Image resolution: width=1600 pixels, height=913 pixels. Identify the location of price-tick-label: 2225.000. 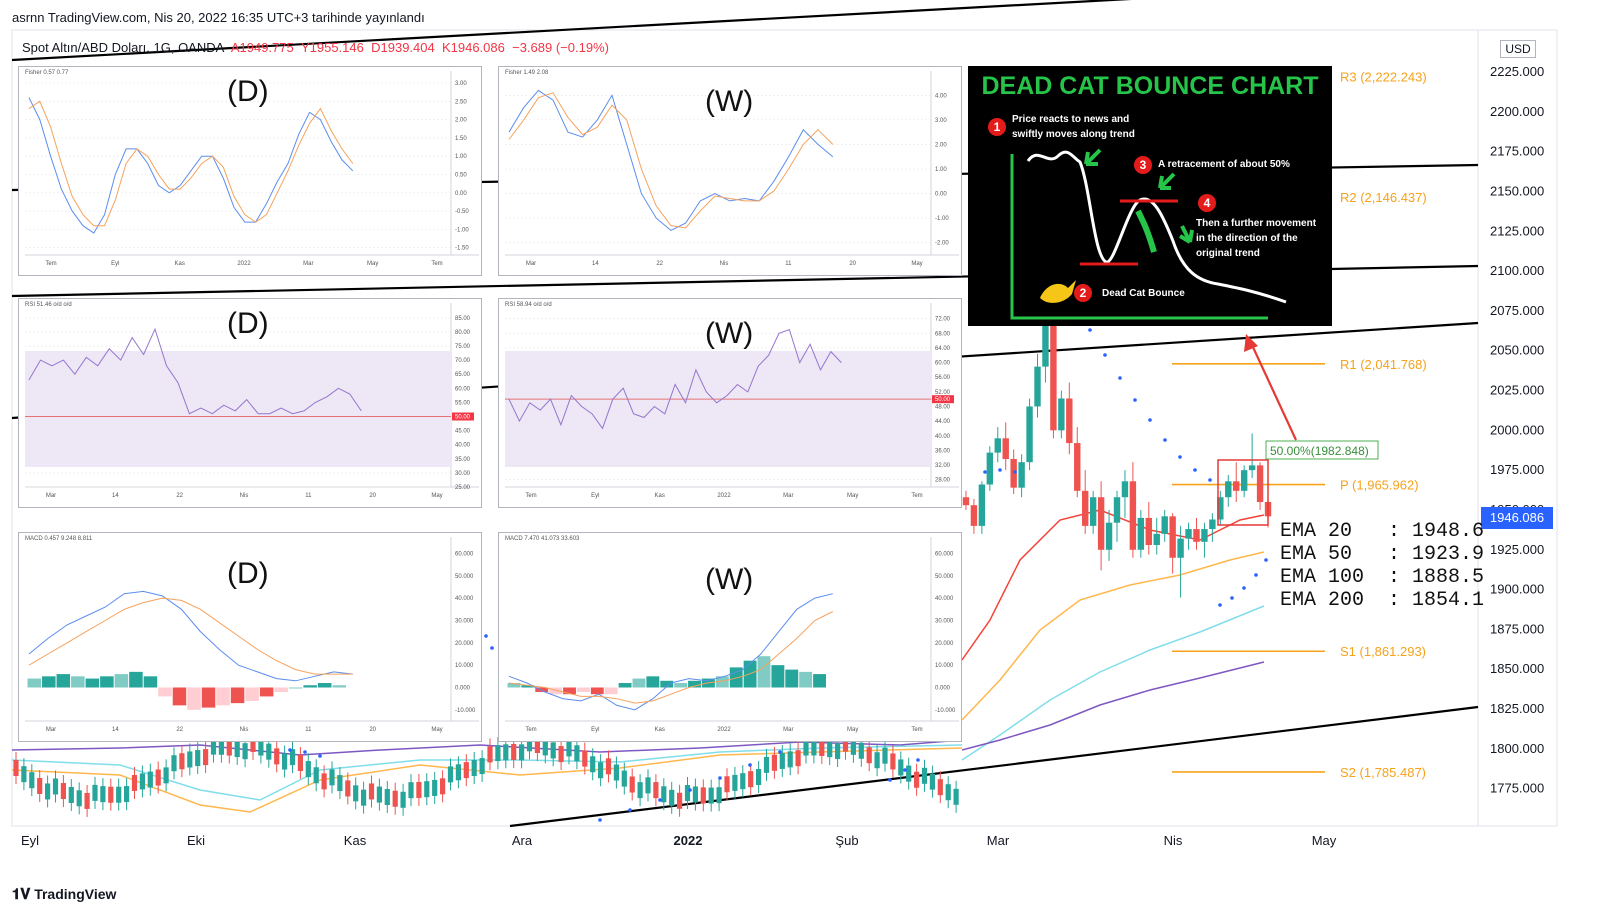
(1517, 71).